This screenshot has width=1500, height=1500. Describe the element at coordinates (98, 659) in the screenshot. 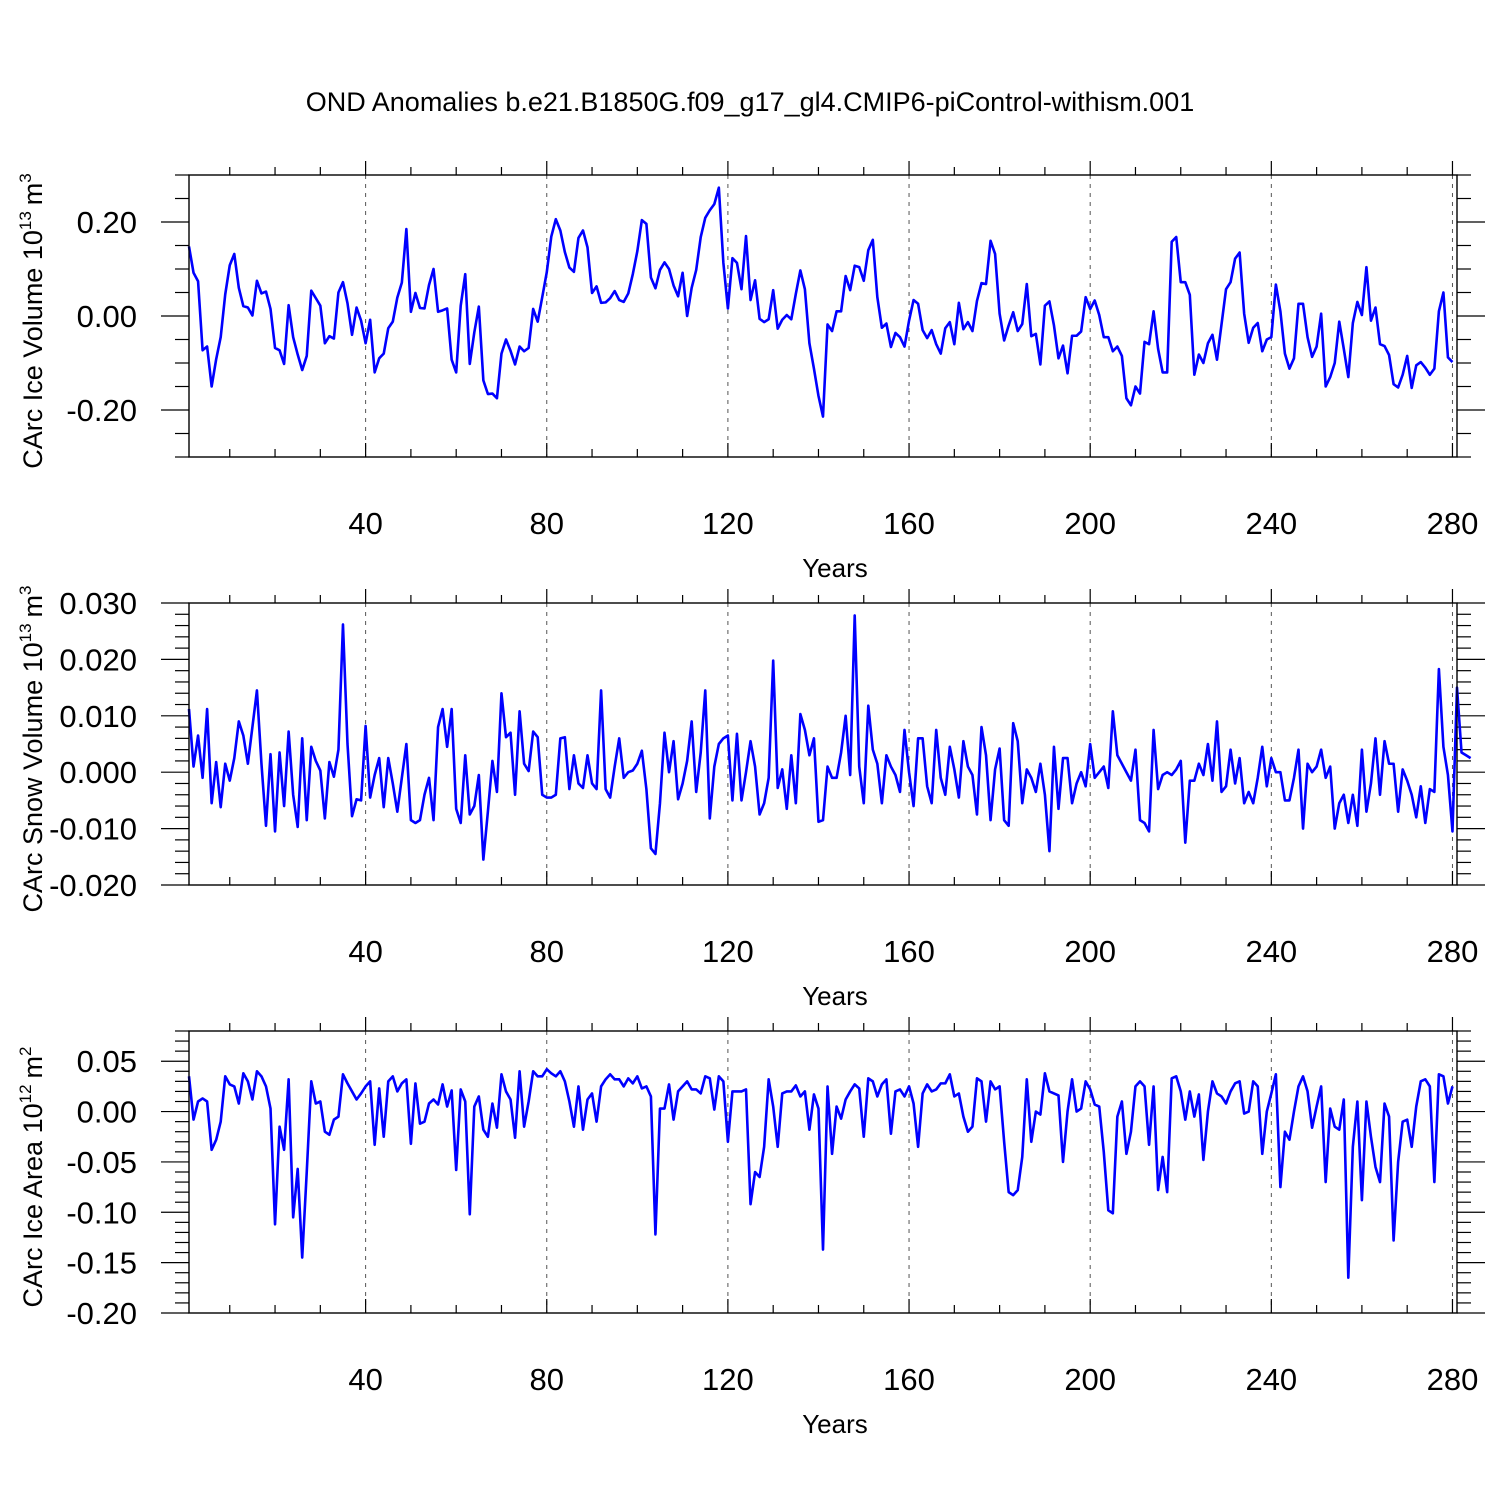

I see `y-tick-label: 0.020` at that location.